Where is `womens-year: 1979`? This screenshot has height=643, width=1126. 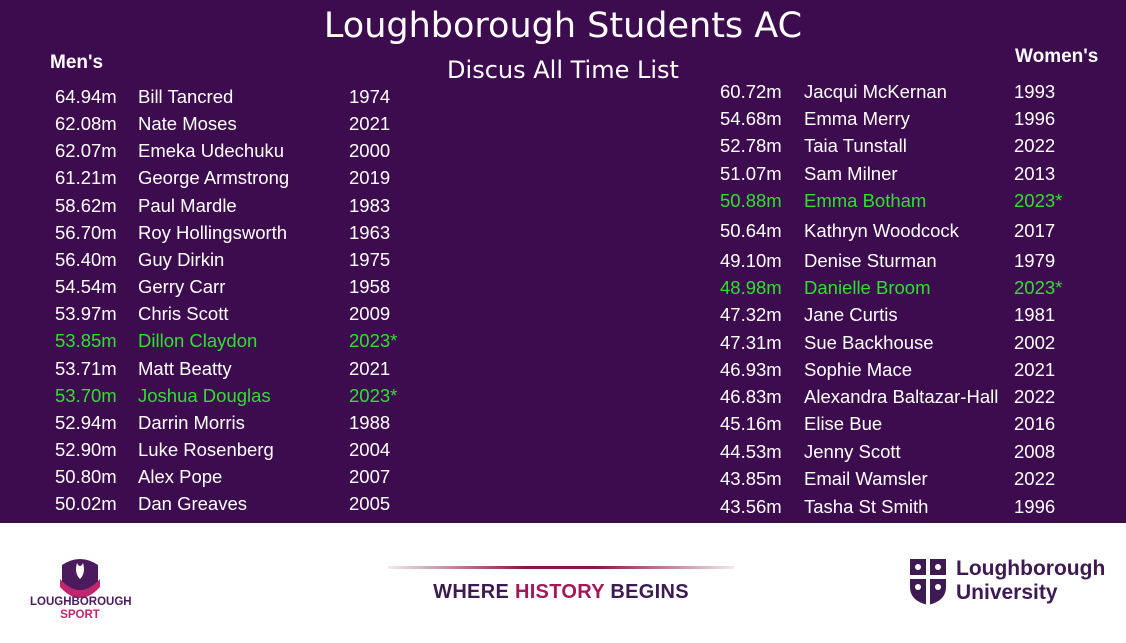 womens-year: 1979 is located at coordinates (1035, 260).